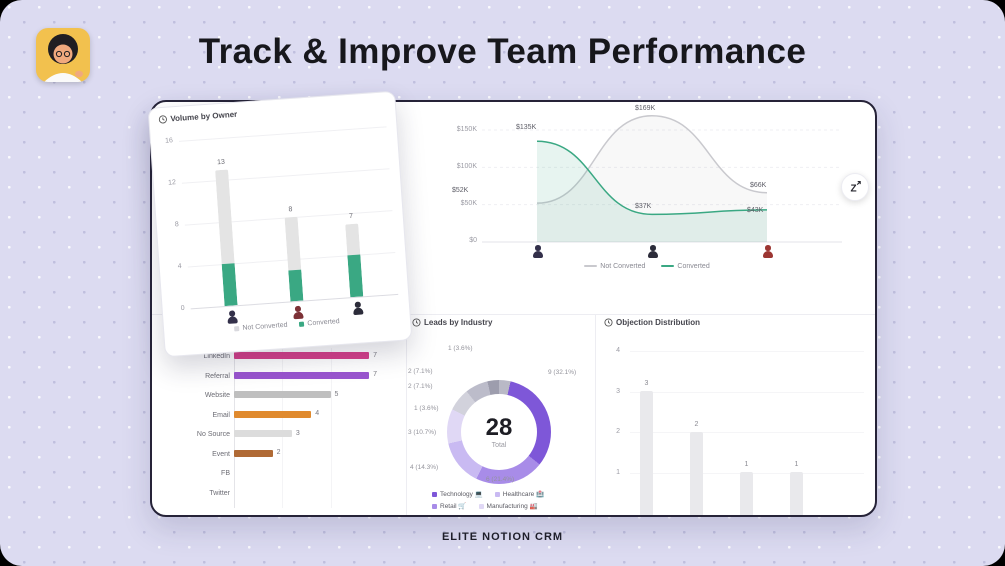 Image resolution: width=1005 pixels, height=566 pixels. Describe the element at coordinates (497, 494) in the screenshot. I see `healthcare-swatch` at that location.